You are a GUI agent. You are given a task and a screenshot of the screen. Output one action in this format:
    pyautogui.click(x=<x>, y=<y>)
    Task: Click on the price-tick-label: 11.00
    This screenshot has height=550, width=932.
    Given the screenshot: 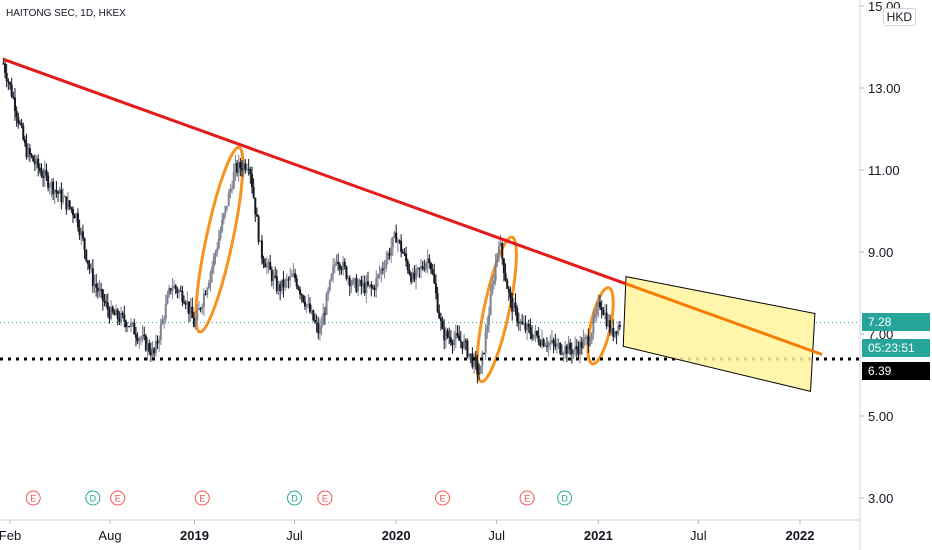 What is the action you would take?
    pyautogui.click(x=884, y=170)
    